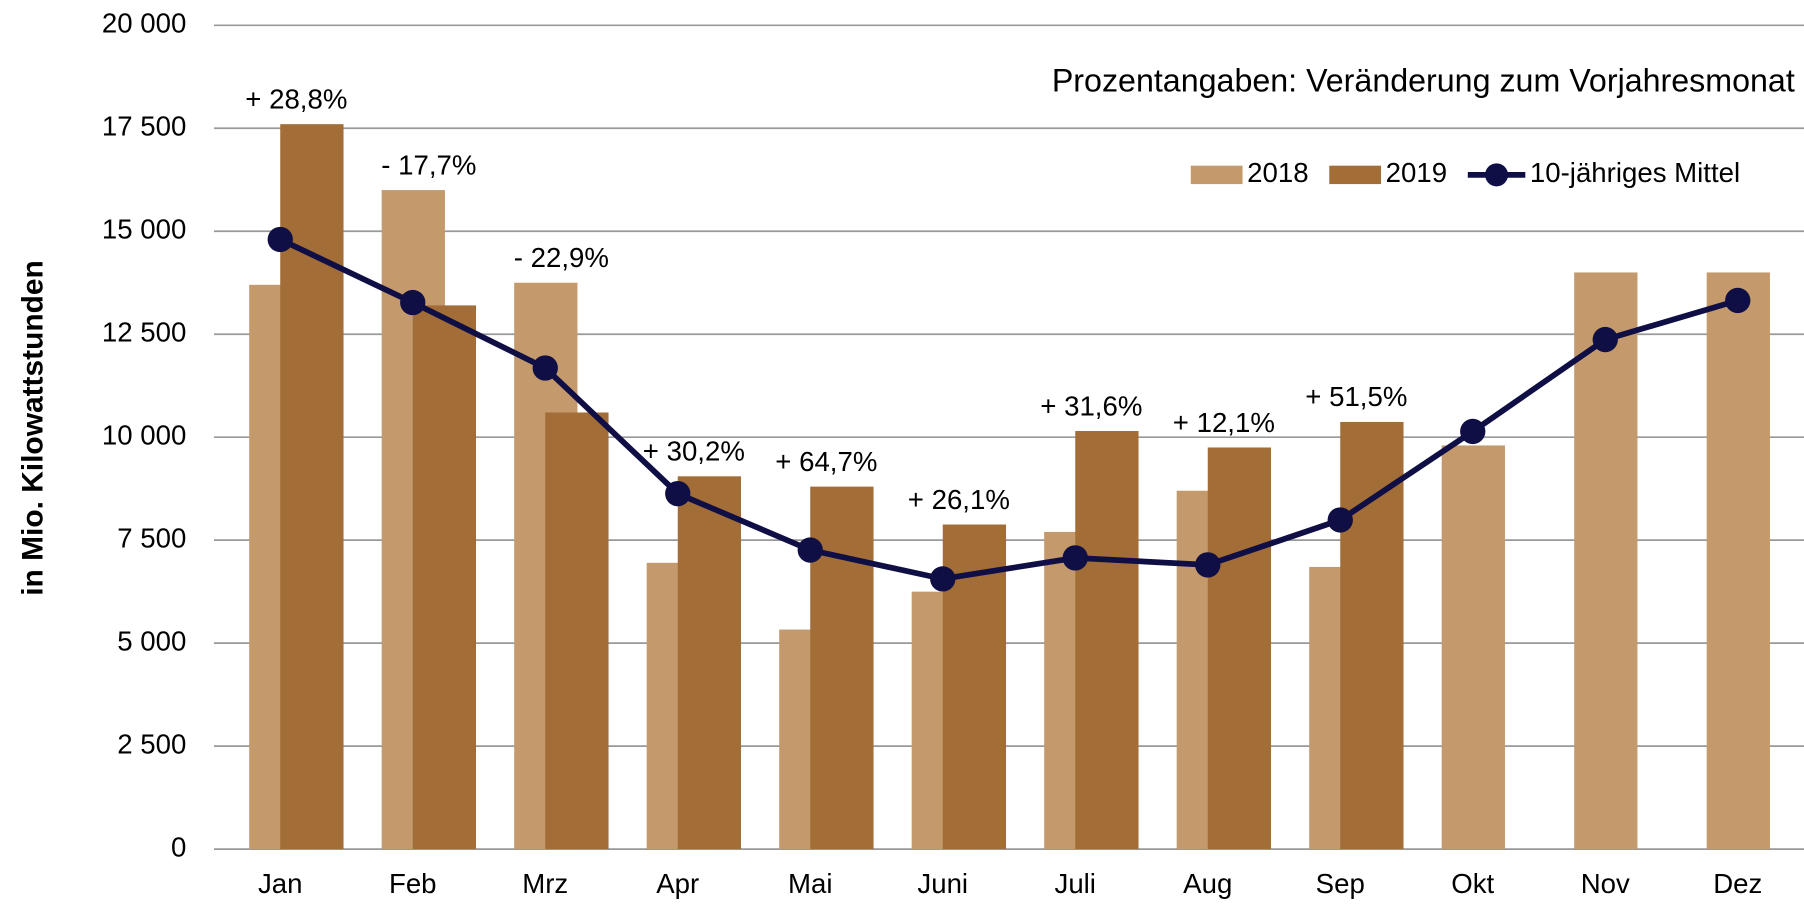 This screenshot has width=1804, height=907. What do you see at coordinates (151, 537) in the screenshot?
I see `y-tick-label: 7 500` at bounding box center [151, 537].